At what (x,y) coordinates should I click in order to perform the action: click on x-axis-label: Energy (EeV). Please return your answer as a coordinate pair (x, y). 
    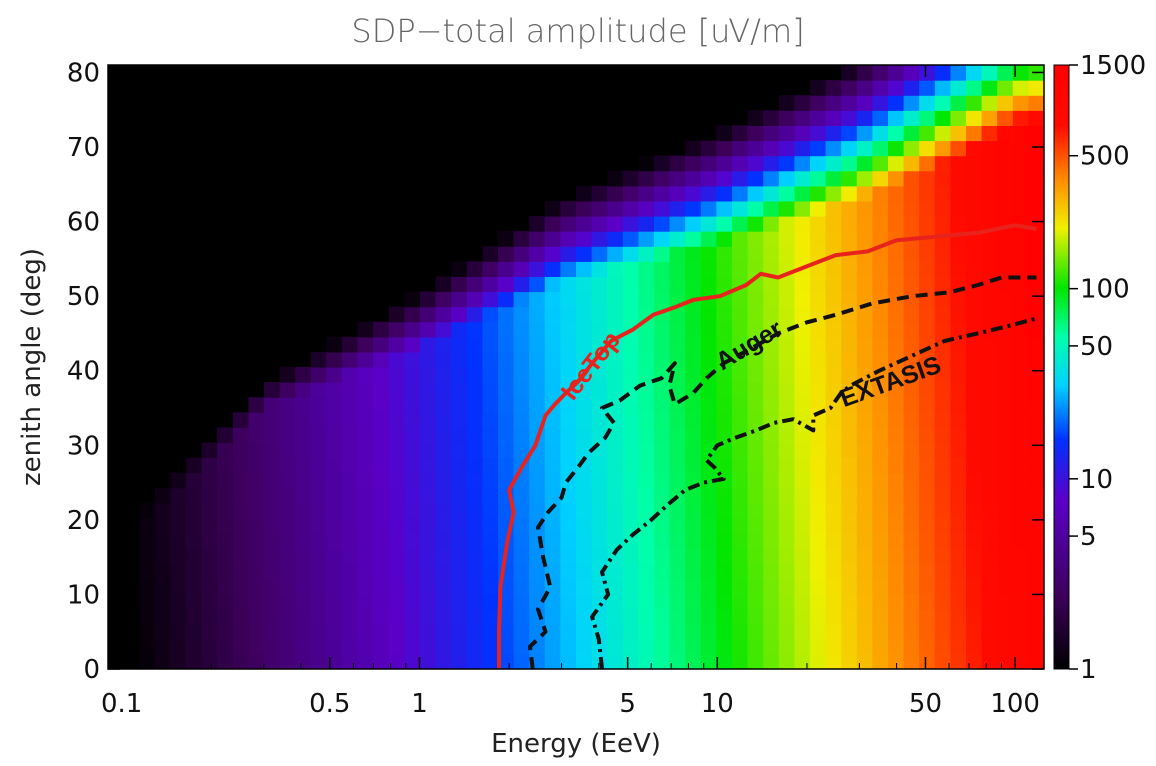
    Looking at the image, I should click on (576, 744).